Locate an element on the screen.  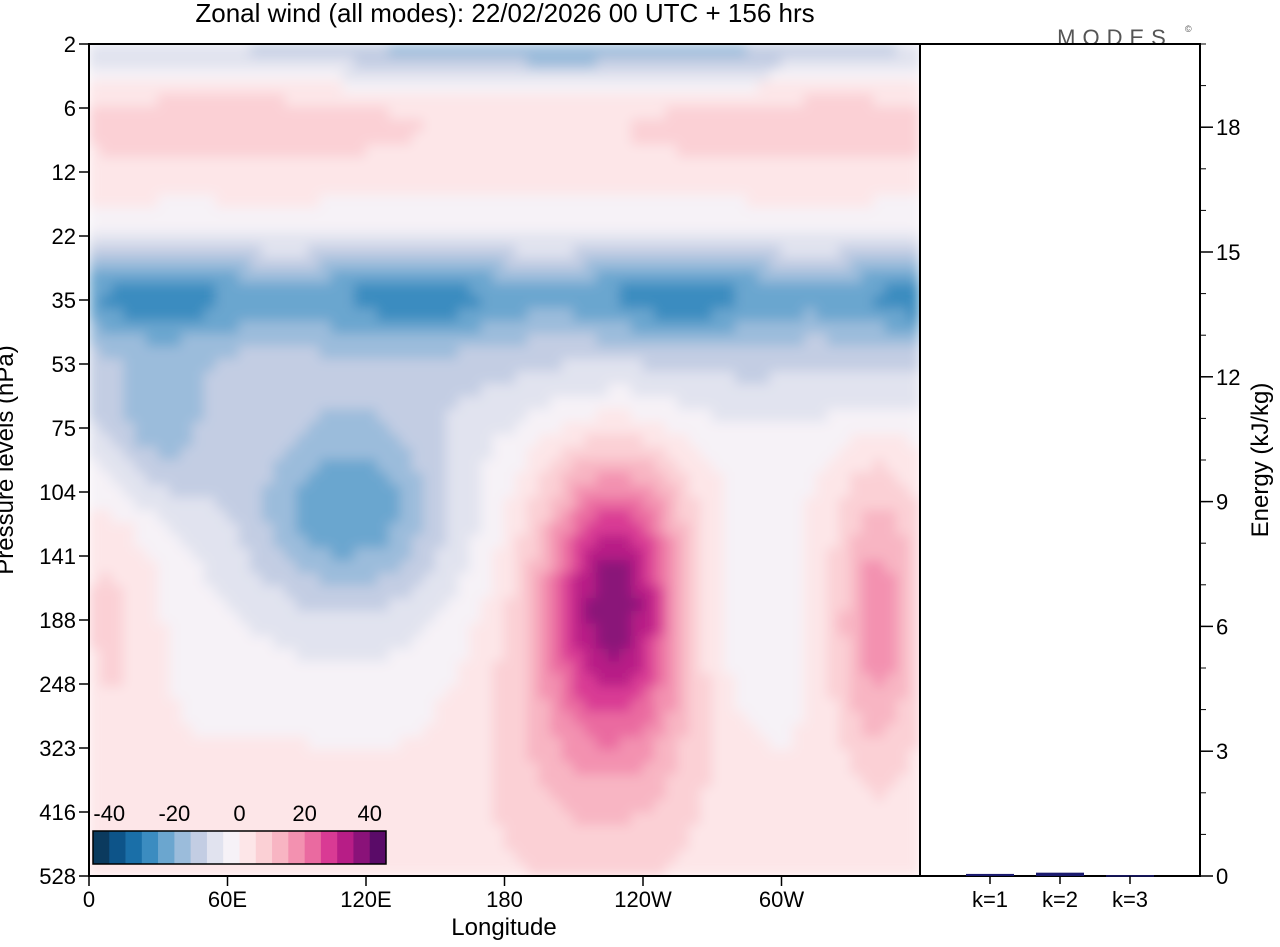
pressure-tick-label: 35 is located at coordinates (64, 300).